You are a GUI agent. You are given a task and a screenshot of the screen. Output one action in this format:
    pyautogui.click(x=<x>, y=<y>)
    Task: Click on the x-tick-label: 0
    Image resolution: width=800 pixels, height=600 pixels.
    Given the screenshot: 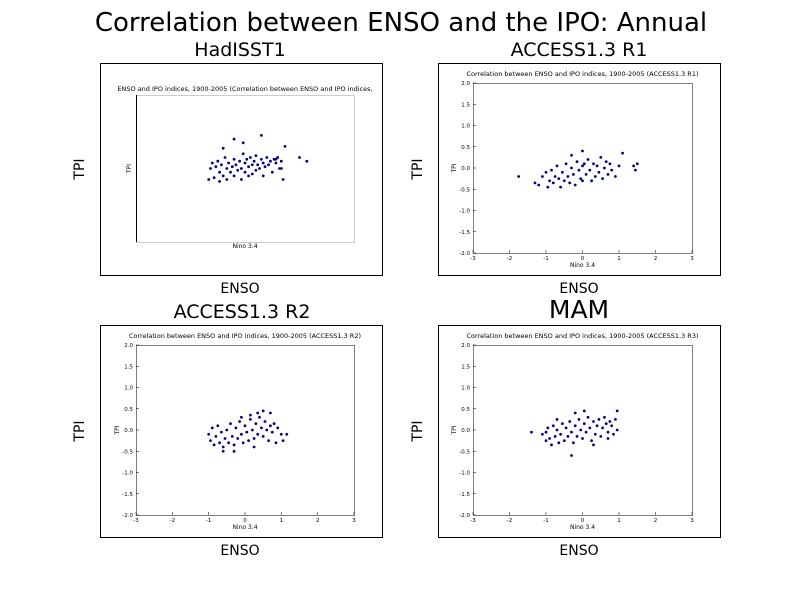 What is the action you would take?
    pyautogui.click(x=245, y=521)
    